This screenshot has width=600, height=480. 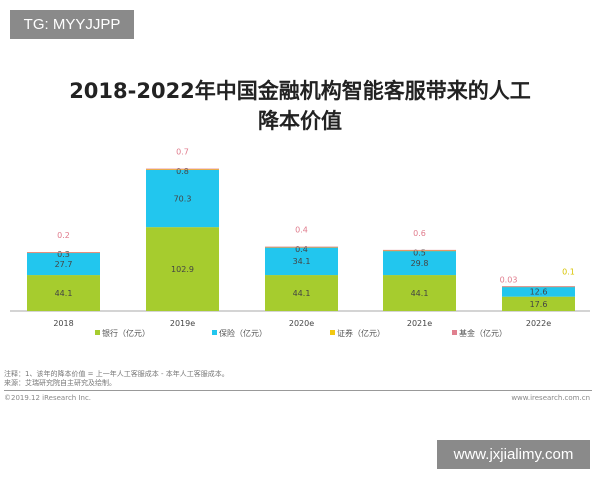 I want to click on website: www.iresearch.com.cn, so click(x=550, y=398).